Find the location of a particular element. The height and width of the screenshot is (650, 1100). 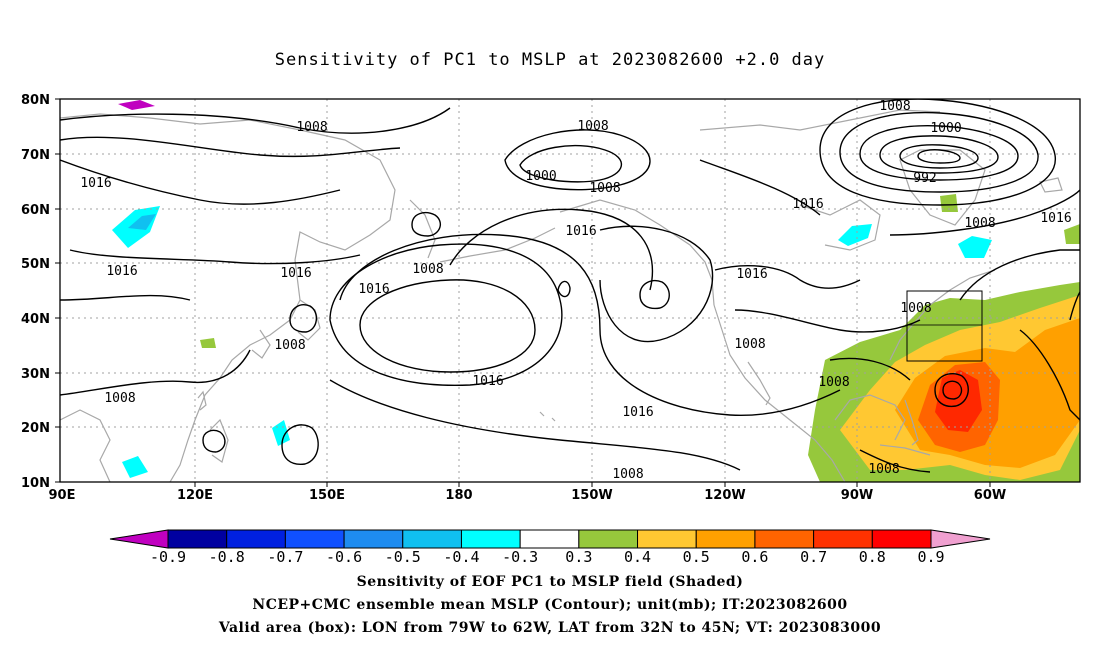

lon-label: 90W is located at coordinates (857, 495).